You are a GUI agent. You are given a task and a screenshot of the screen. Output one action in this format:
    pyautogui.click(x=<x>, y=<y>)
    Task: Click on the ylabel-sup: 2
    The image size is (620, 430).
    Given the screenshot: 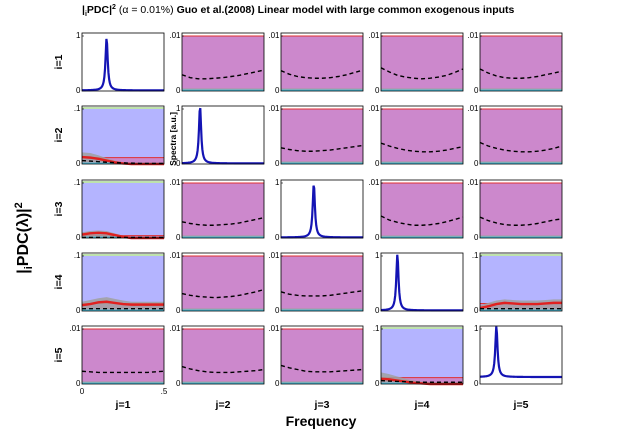 What is the action you would take?
    pyautogui.click(x=19, y=205)
    